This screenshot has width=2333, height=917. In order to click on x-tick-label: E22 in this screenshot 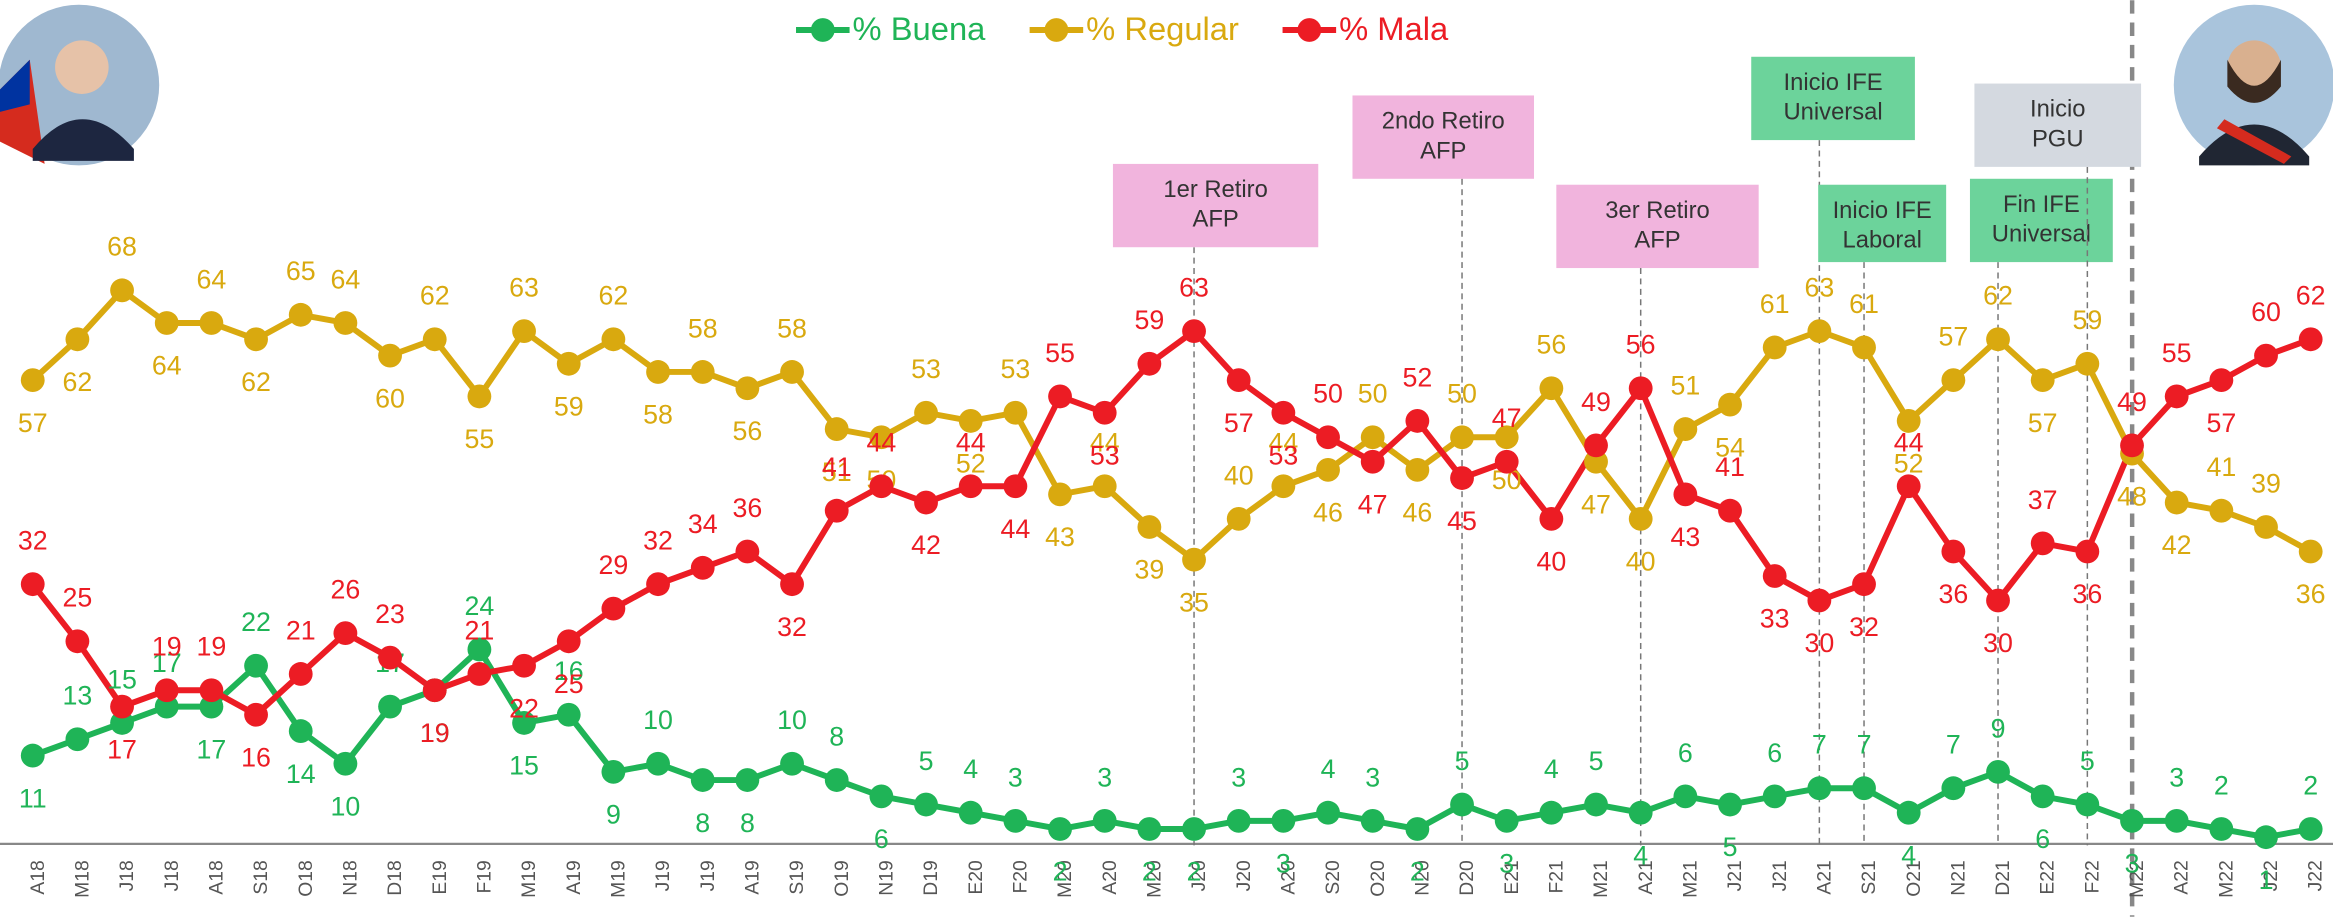, I will do `click(2048, 877)`.